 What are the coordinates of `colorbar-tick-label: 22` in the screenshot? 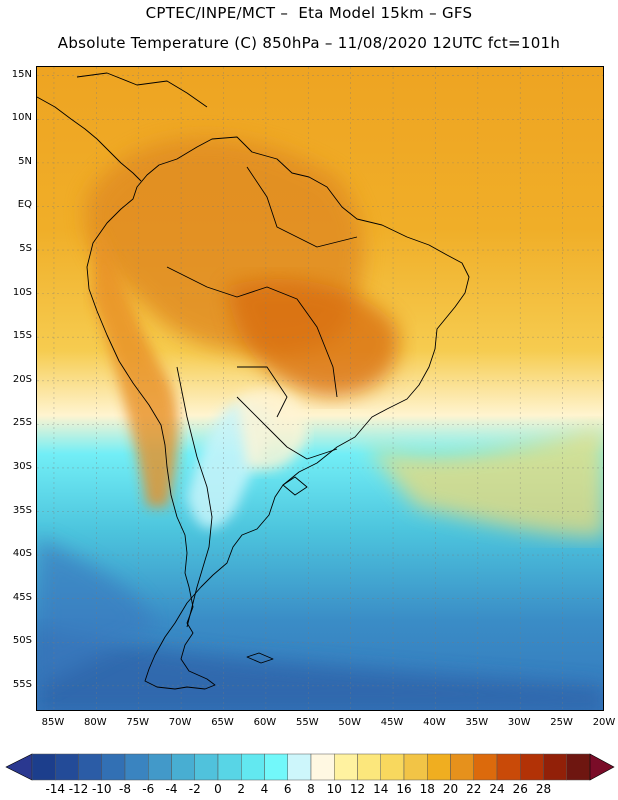 It's located at (474, 789).